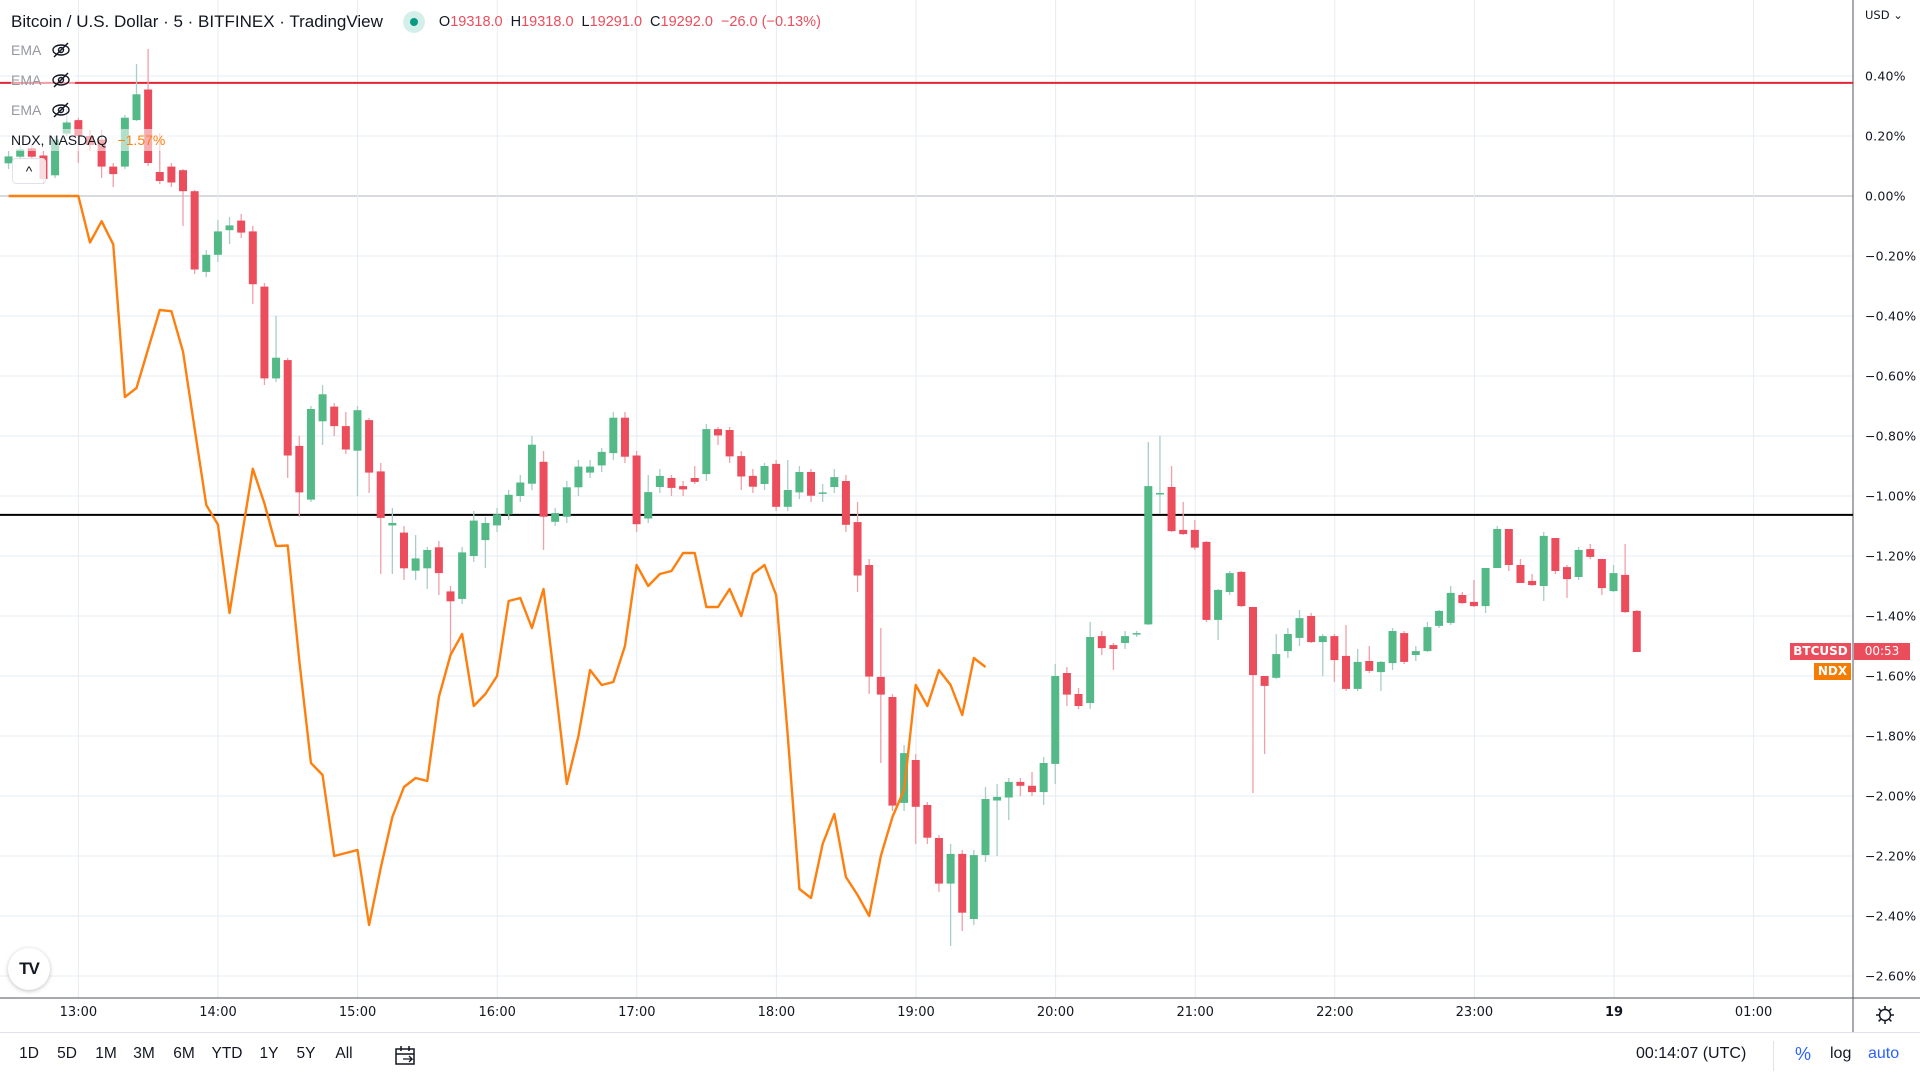  Describe the element at coordinates (306, 1053) in the screenshot. I see `range-5y-button: 5Y` at that location.